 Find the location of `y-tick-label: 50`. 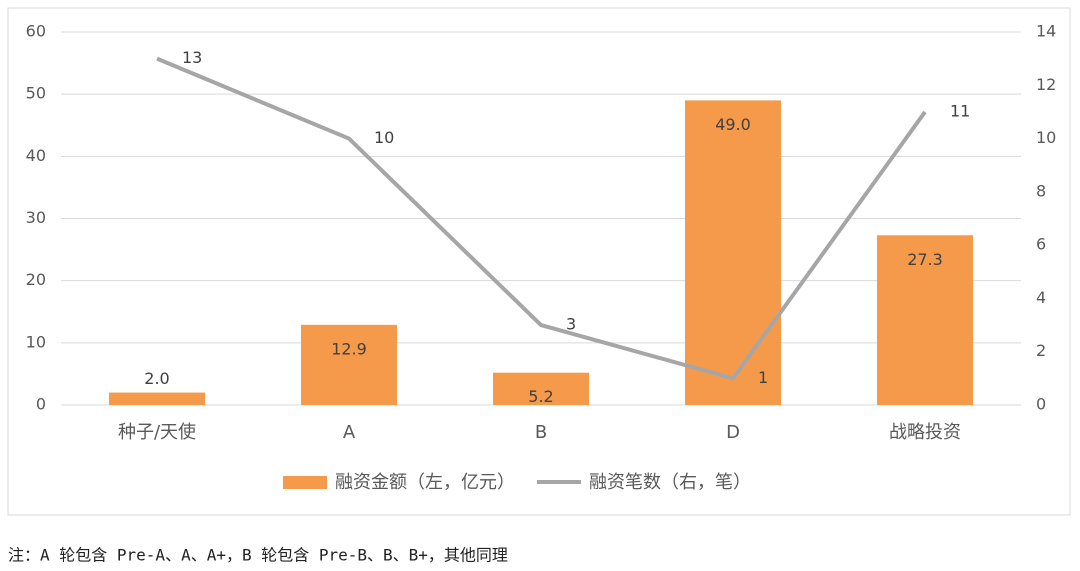

y-tick-label: 50 is located at coordinates (36, 93).